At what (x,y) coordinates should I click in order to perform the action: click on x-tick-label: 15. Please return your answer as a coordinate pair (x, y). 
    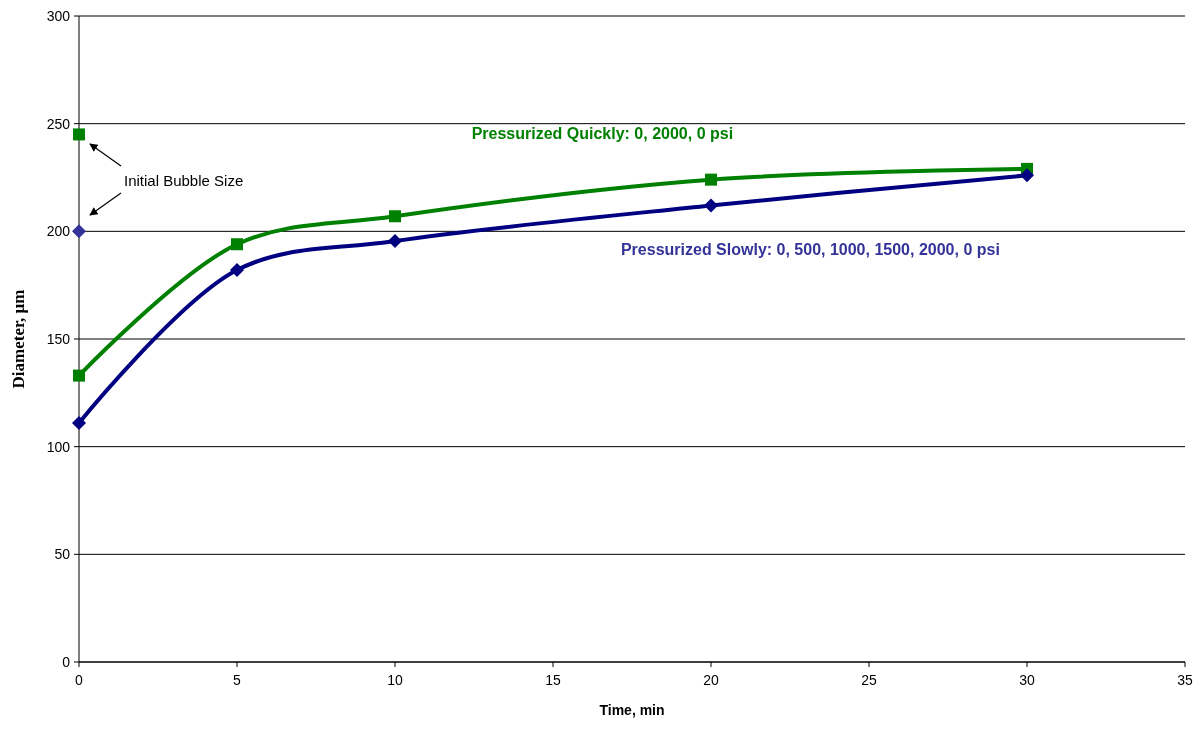
    Looking at the image, I should click on (553, 680).